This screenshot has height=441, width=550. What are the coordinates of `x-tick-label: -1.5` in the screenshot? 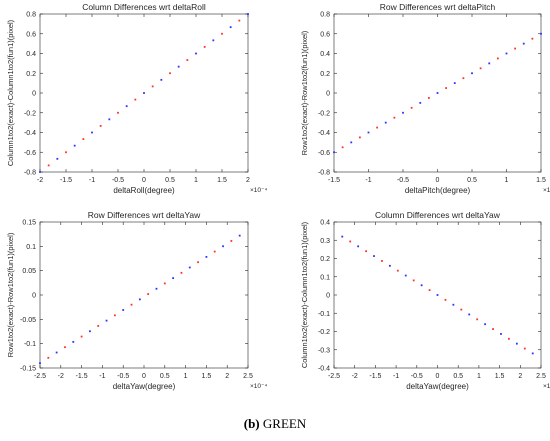 It's located at (375, 376).